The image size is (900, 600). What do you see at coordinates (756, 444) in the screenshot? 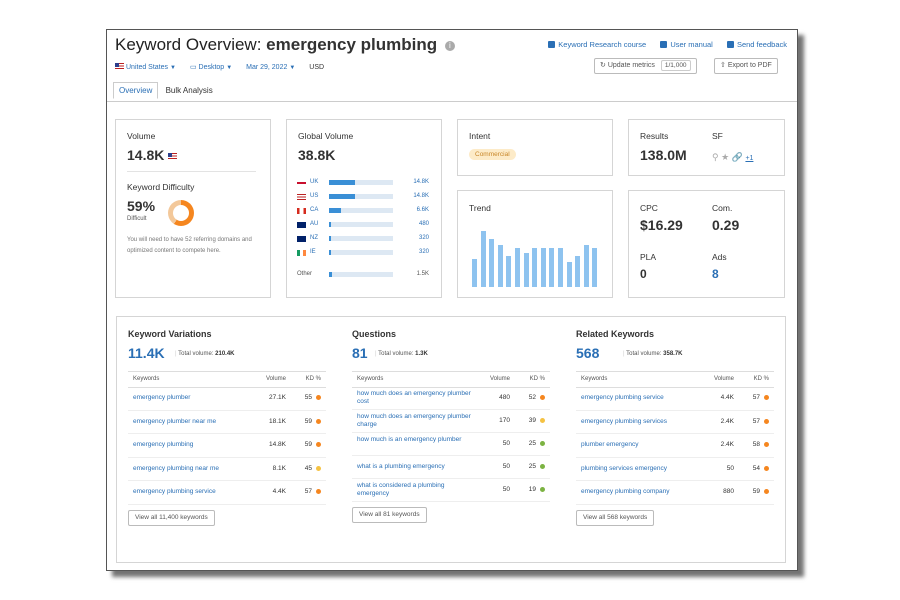
I see `keyword-kd: 58` at bounding box center [756, 444].